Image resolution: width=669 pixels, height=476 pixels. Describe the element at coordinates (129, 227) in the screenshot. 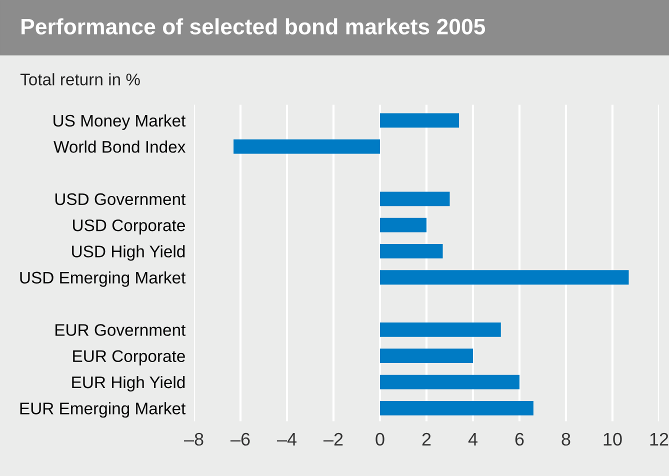

I see `y-tick-label: USD Corporate` at that location.